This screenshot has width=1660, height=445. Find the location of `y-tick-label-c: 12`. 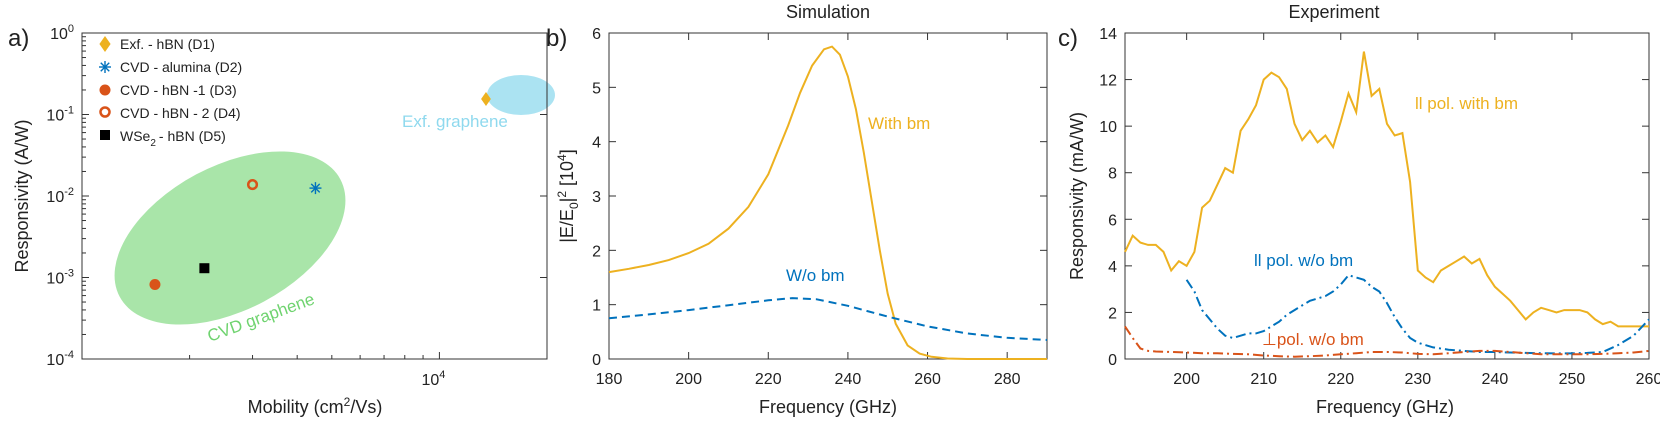

y-tick-label-c: 12 is located at coordinates (1108, 81).